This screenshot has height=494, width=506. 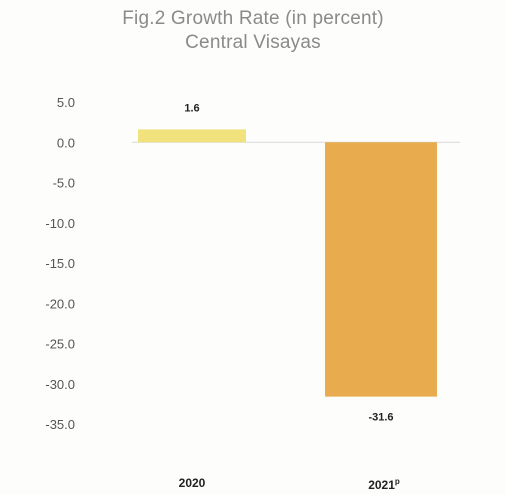 What do you see at coordinates (381, 269) in the screenshot?
I see `bar-2021` at bounding box center [381, 269].